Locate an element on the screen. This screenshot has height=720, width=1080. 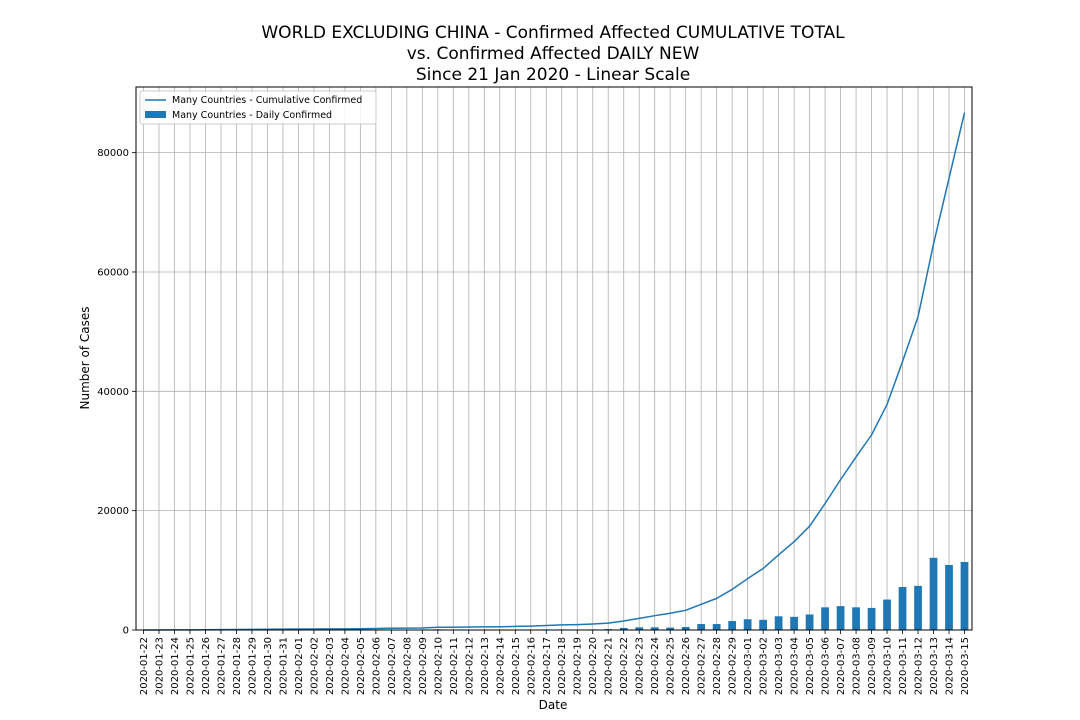
x-tick-label: 2020-01-27 is located at coordinates (221, 666).